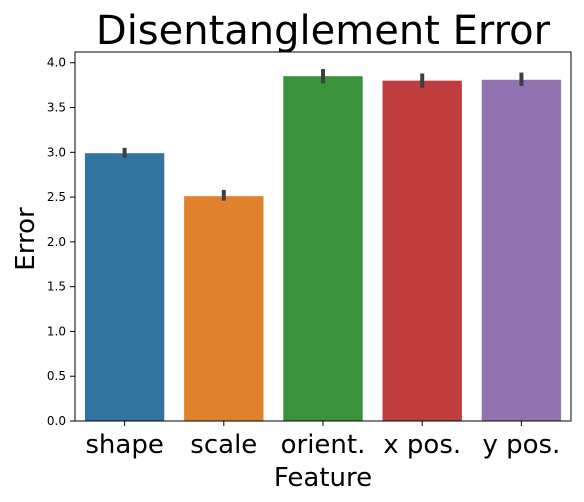 This screenshot has height=502, width=584. What do you see at coordinates (56, 287) in the screenshot?
I see `y-tick-label-3: 1.5` at bounding box center [56, 287].